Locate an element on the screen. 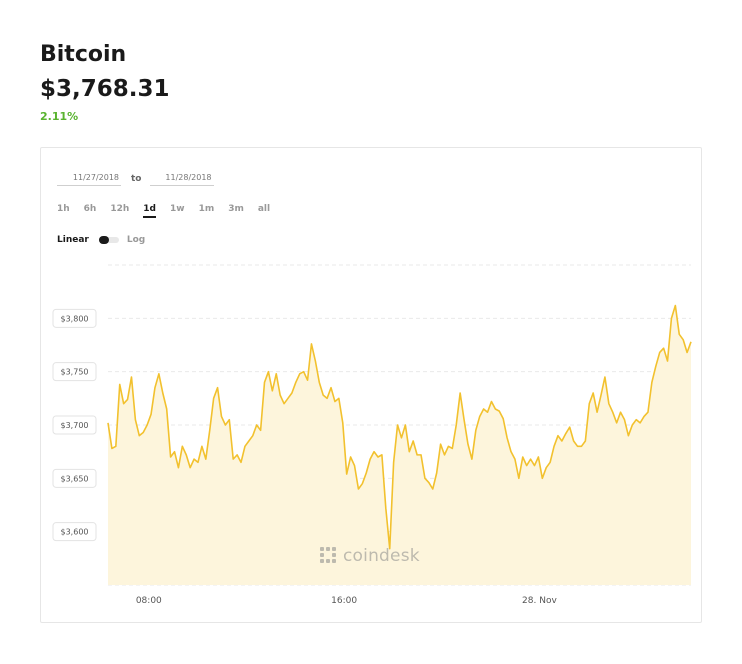 Image resolution: width=742 pixels, height=664 pixels. coindesk-watermark: coindesk is located at coordinates (369, 556).